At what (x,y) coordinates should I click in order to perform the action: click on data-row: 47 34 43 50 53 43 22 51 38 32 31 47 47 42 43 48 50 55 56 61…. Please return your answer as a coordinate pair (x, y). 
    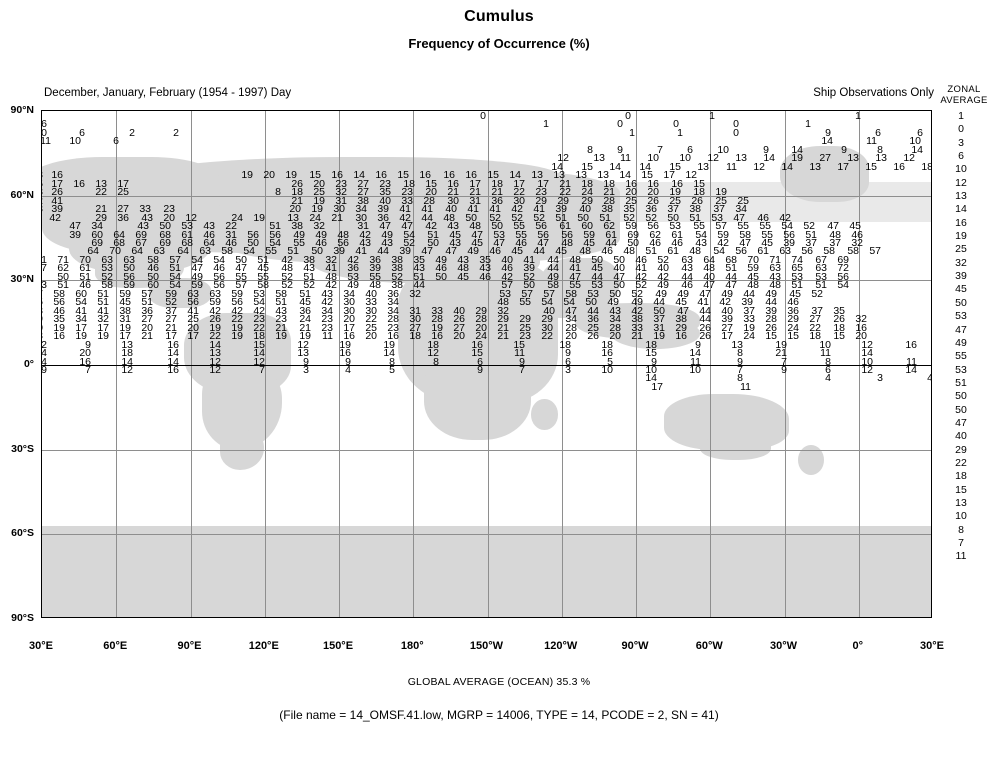
    Looking at the image, I should click on (486, 226).